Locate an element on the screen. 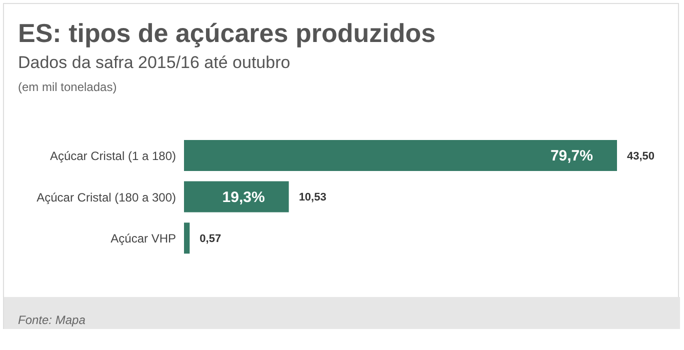  data-label: 0,57 is located at coordinates (211, 238).